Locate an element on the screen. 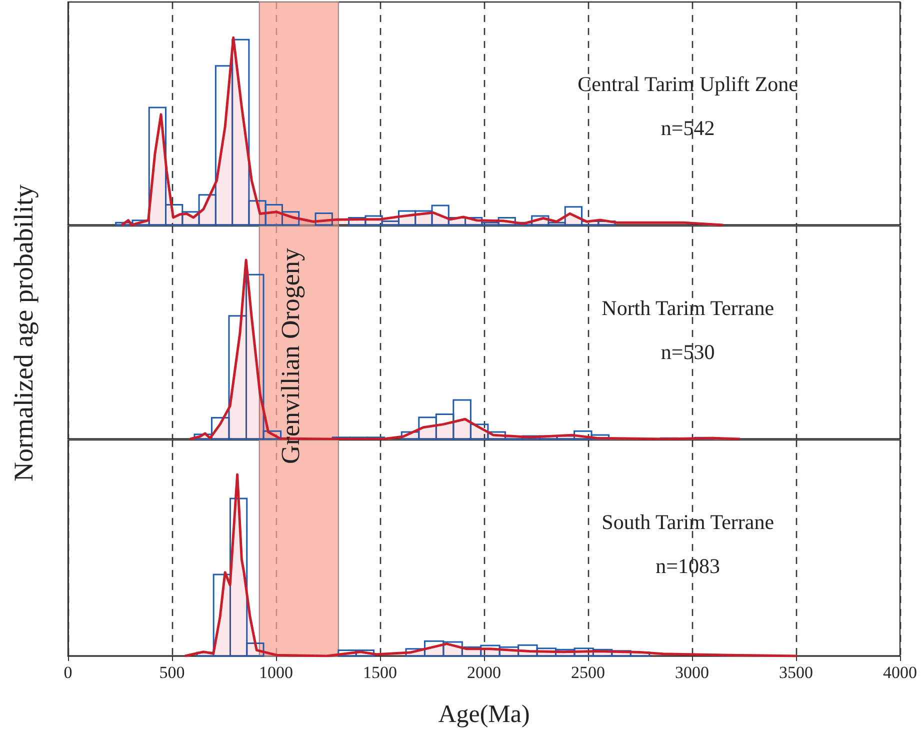  annotation: North Tarim Terrane is located at coordinates (688, 308).